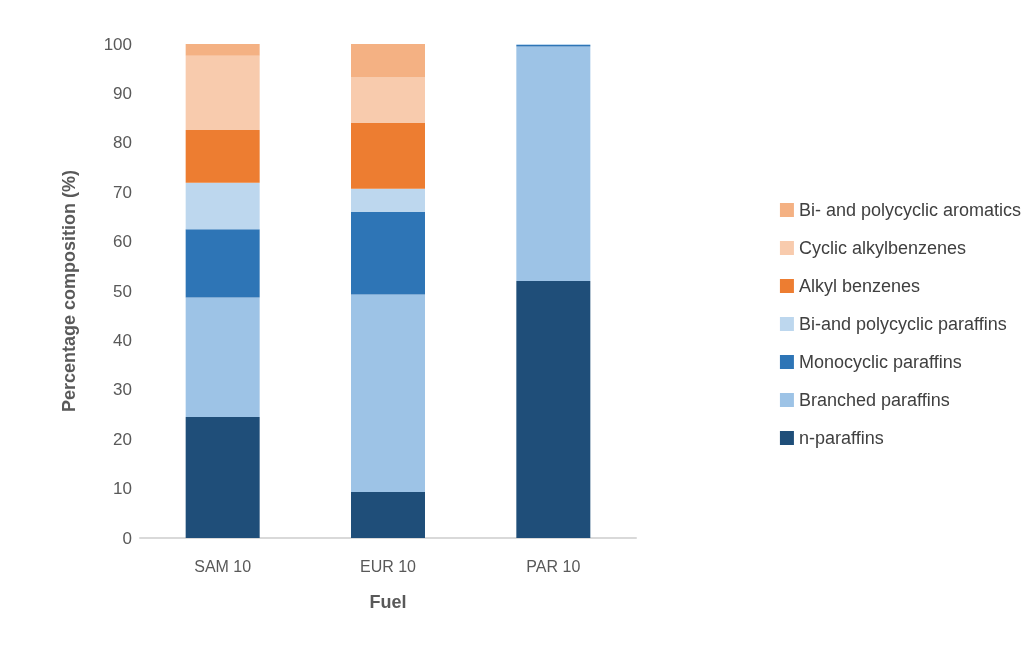 The height and width of the screenshot is (648, 1036). What do you see at coordinates (882, 248) in the screenshot?
I see `legend-label: Cyclic alkylbenzenes` at bounding box center [882, 248].